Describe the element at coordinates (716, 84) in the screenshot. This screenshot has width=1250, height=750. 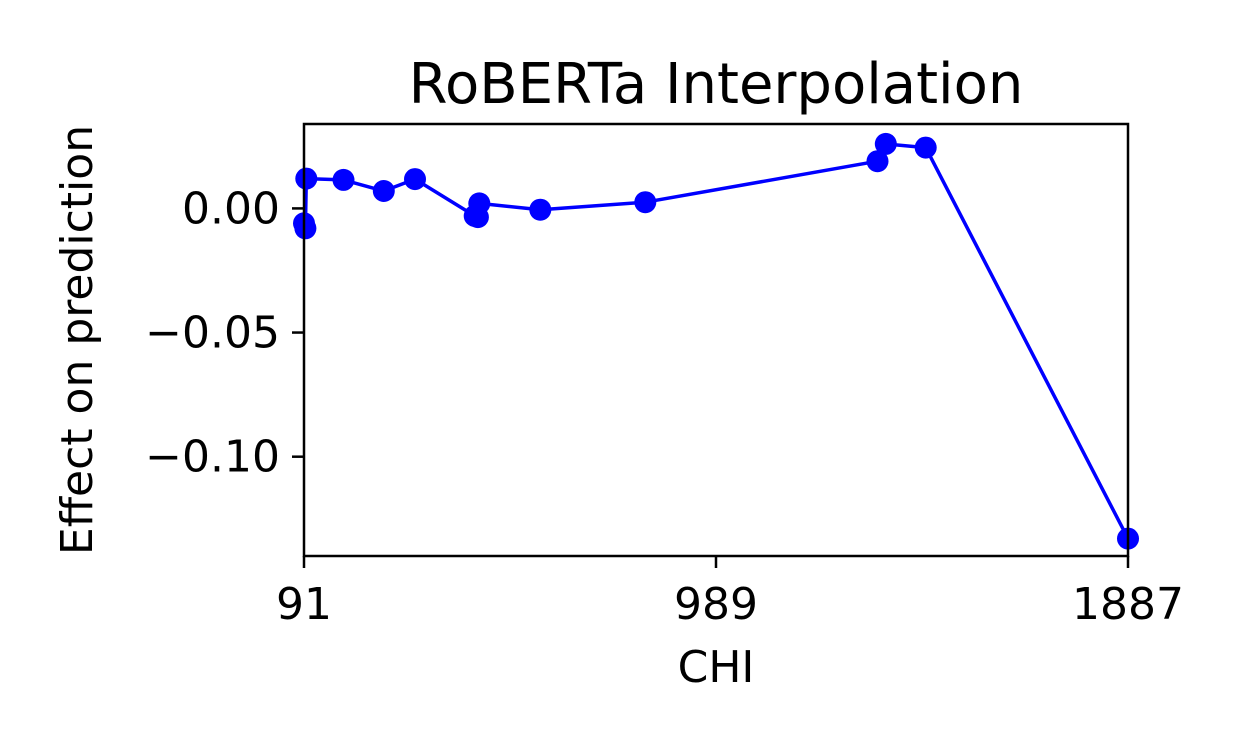
I see `chart-title: RoBERTa Interpolation` at that location.